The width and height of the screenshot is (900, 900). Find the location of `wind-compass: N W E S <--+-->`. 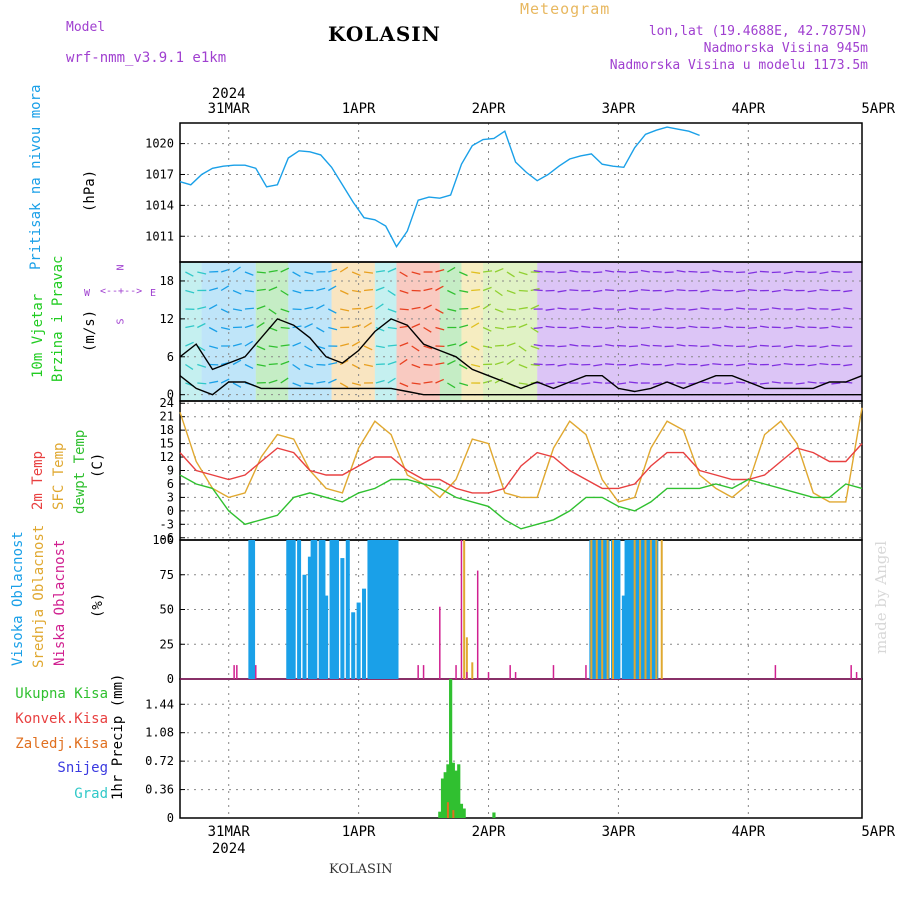

wind-compass: N W E S <--+--> is located at coordinates (124, 297).